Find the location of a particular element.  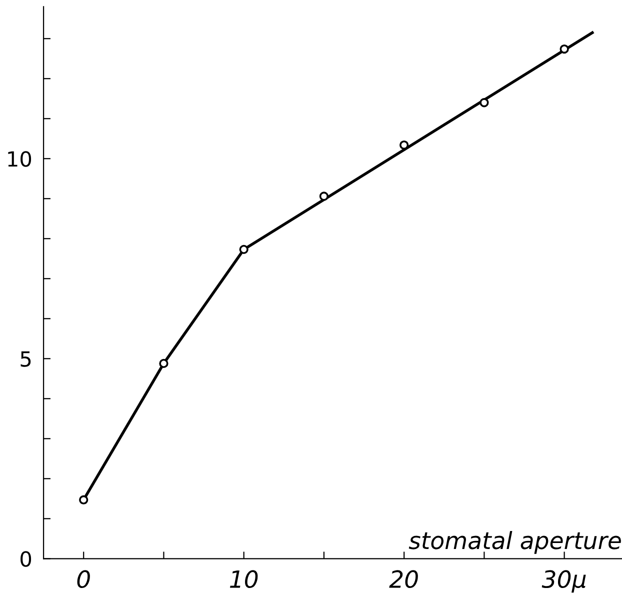

y-tick-label: 5 is located at coordinates (25, 359).